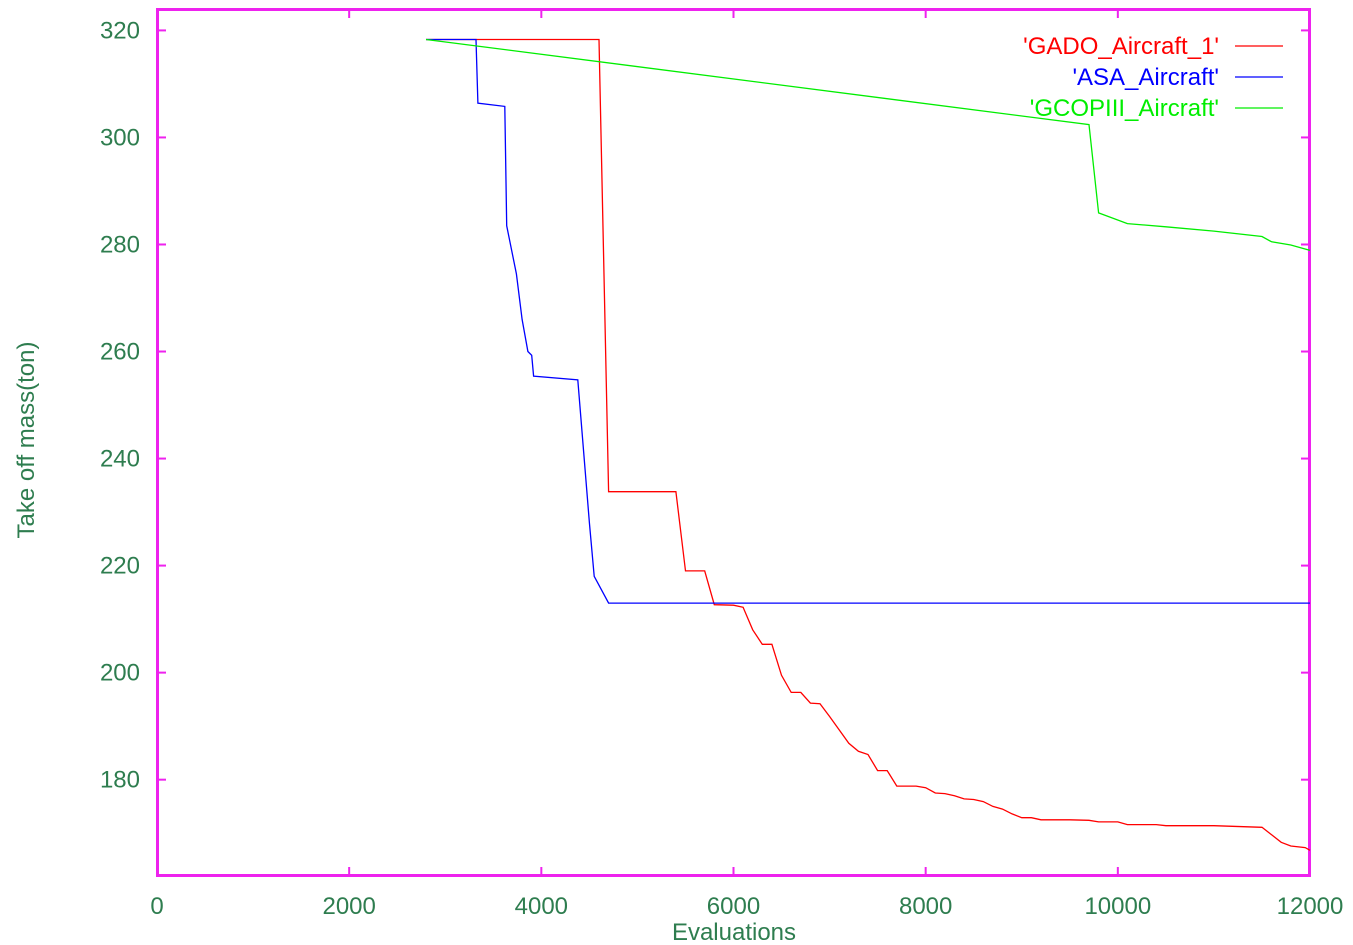  I want to click on x-tick-label: 0, so click(156, 906).